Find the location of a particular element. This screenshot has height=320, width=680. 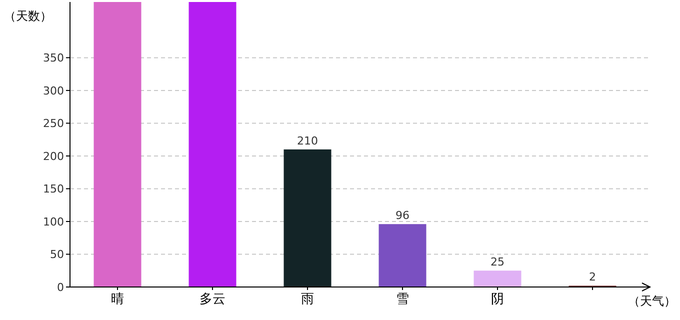

y-tick-label: 0 is located at coordinates (60, 287).